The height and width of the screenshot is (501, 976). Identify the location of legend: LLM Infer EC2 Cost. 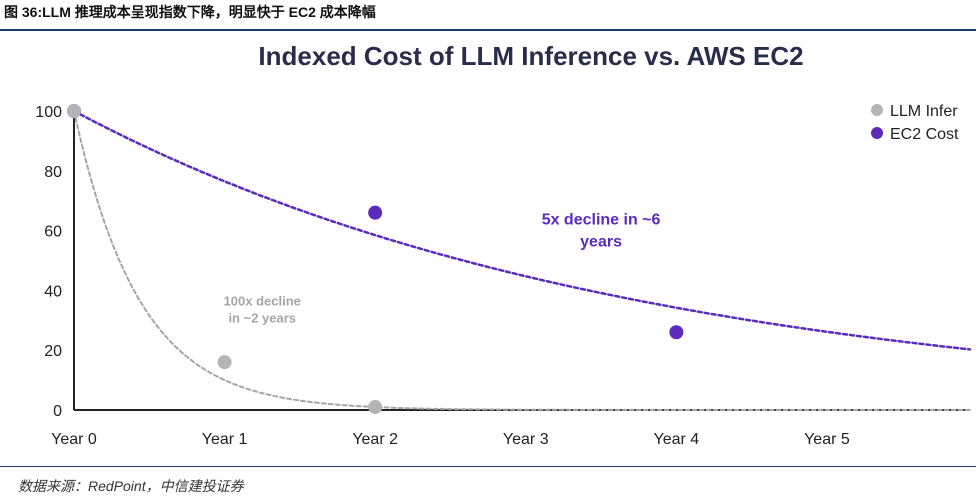
(915, 123).